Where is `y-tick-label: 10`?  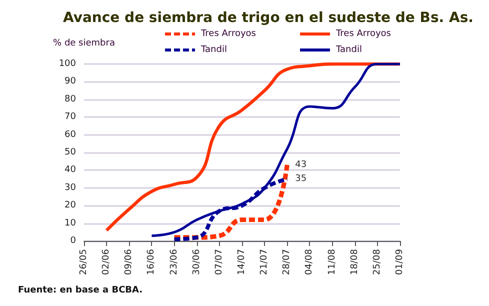 y-tick-label: 10 is located at coordinates (70, 223).